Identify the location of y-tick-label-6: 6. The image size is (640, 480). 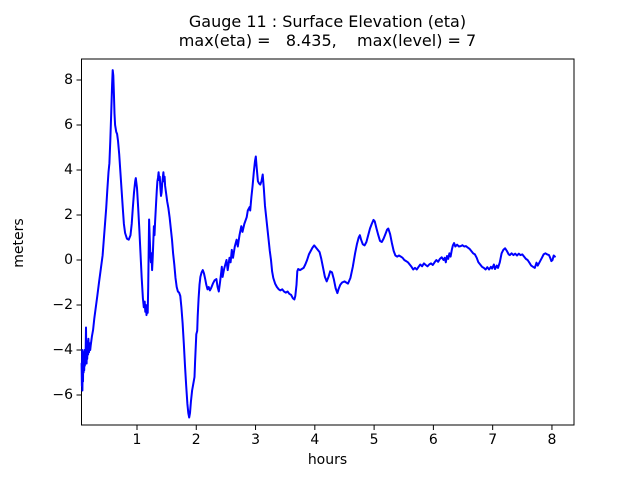
(68, 124).